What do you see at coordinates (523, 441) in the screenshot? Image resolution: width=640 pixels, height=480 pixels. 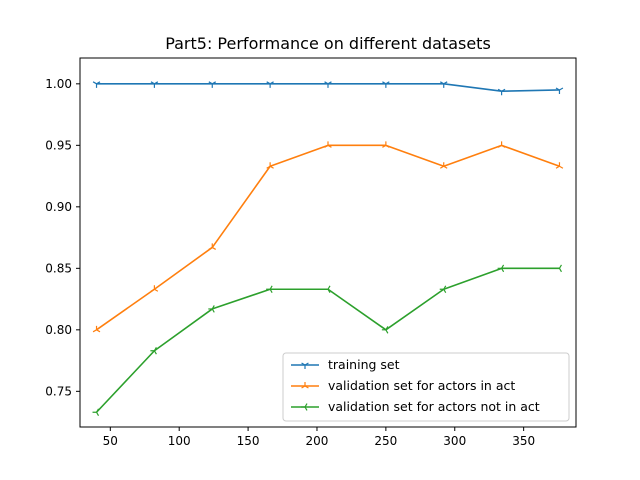 I see `x-tick-label: 350` at bounding box center [523, 441].